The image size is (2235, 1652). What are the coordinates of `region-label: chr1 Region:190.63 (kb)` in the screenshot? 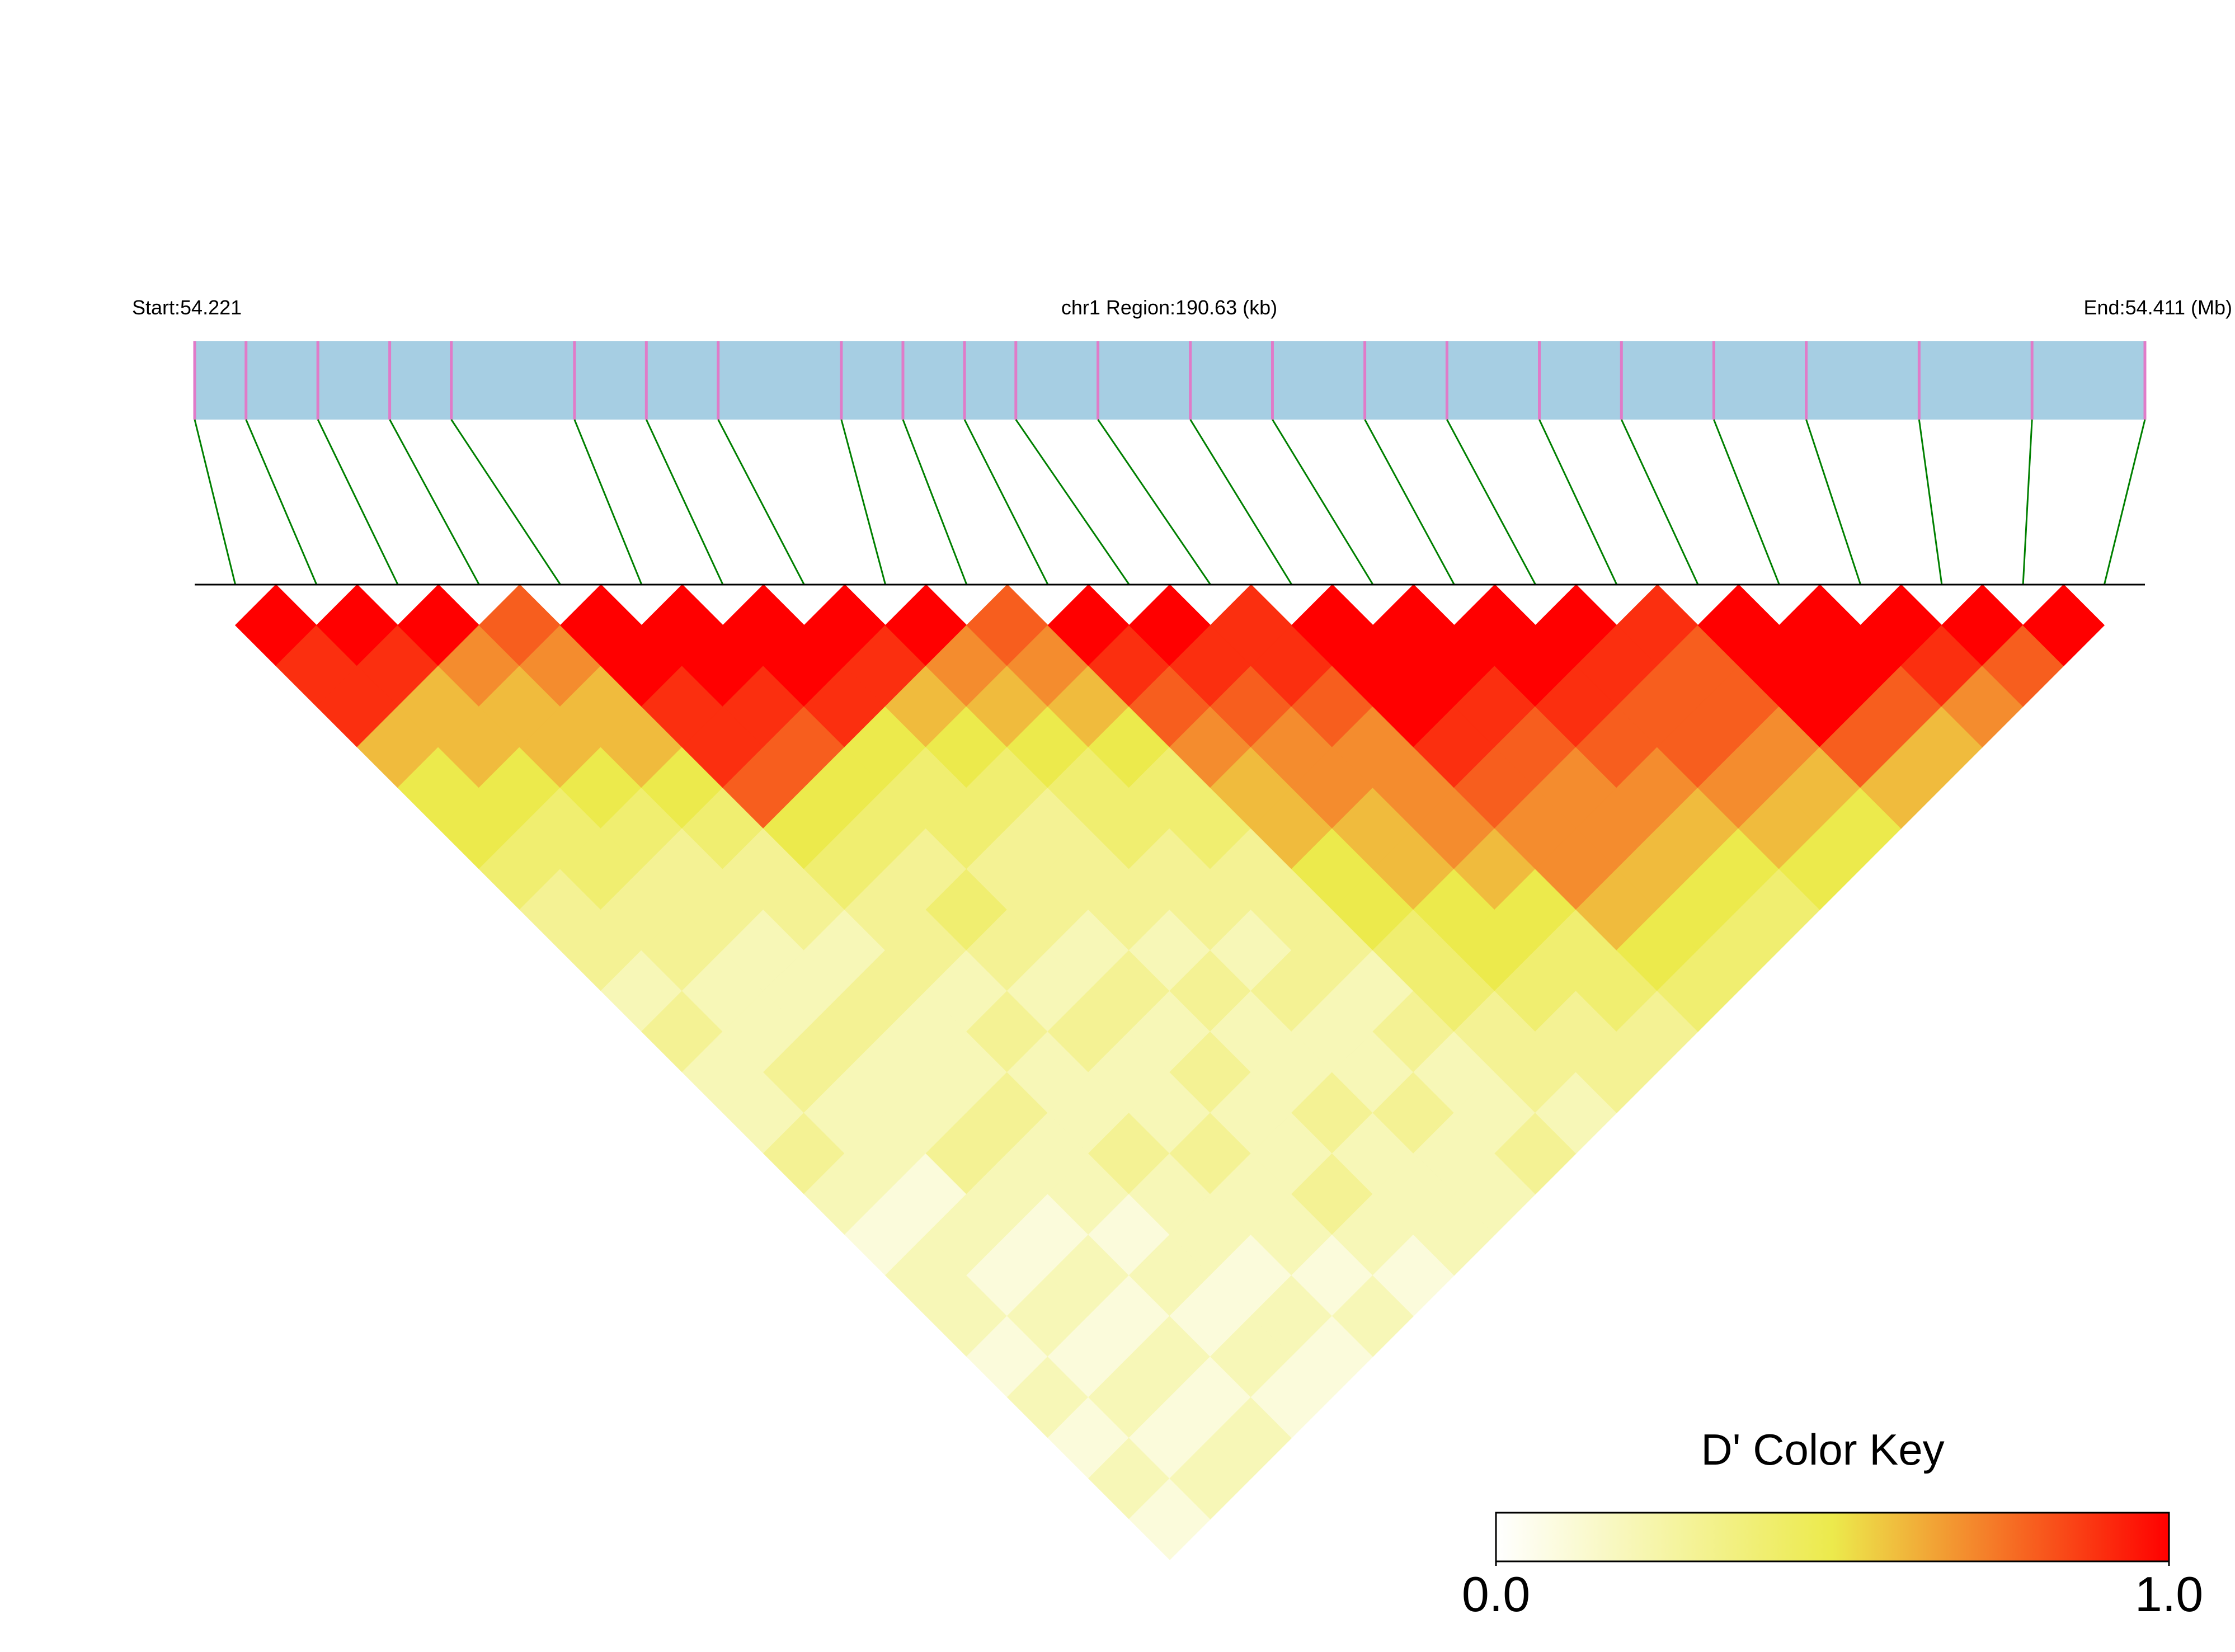 It's located at (1169, 308).